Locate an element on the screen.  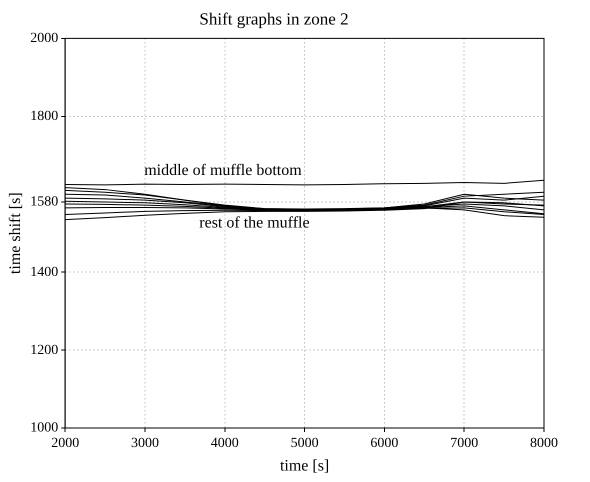
y-tick-label: 1200 is located at coordinates (44, 350).